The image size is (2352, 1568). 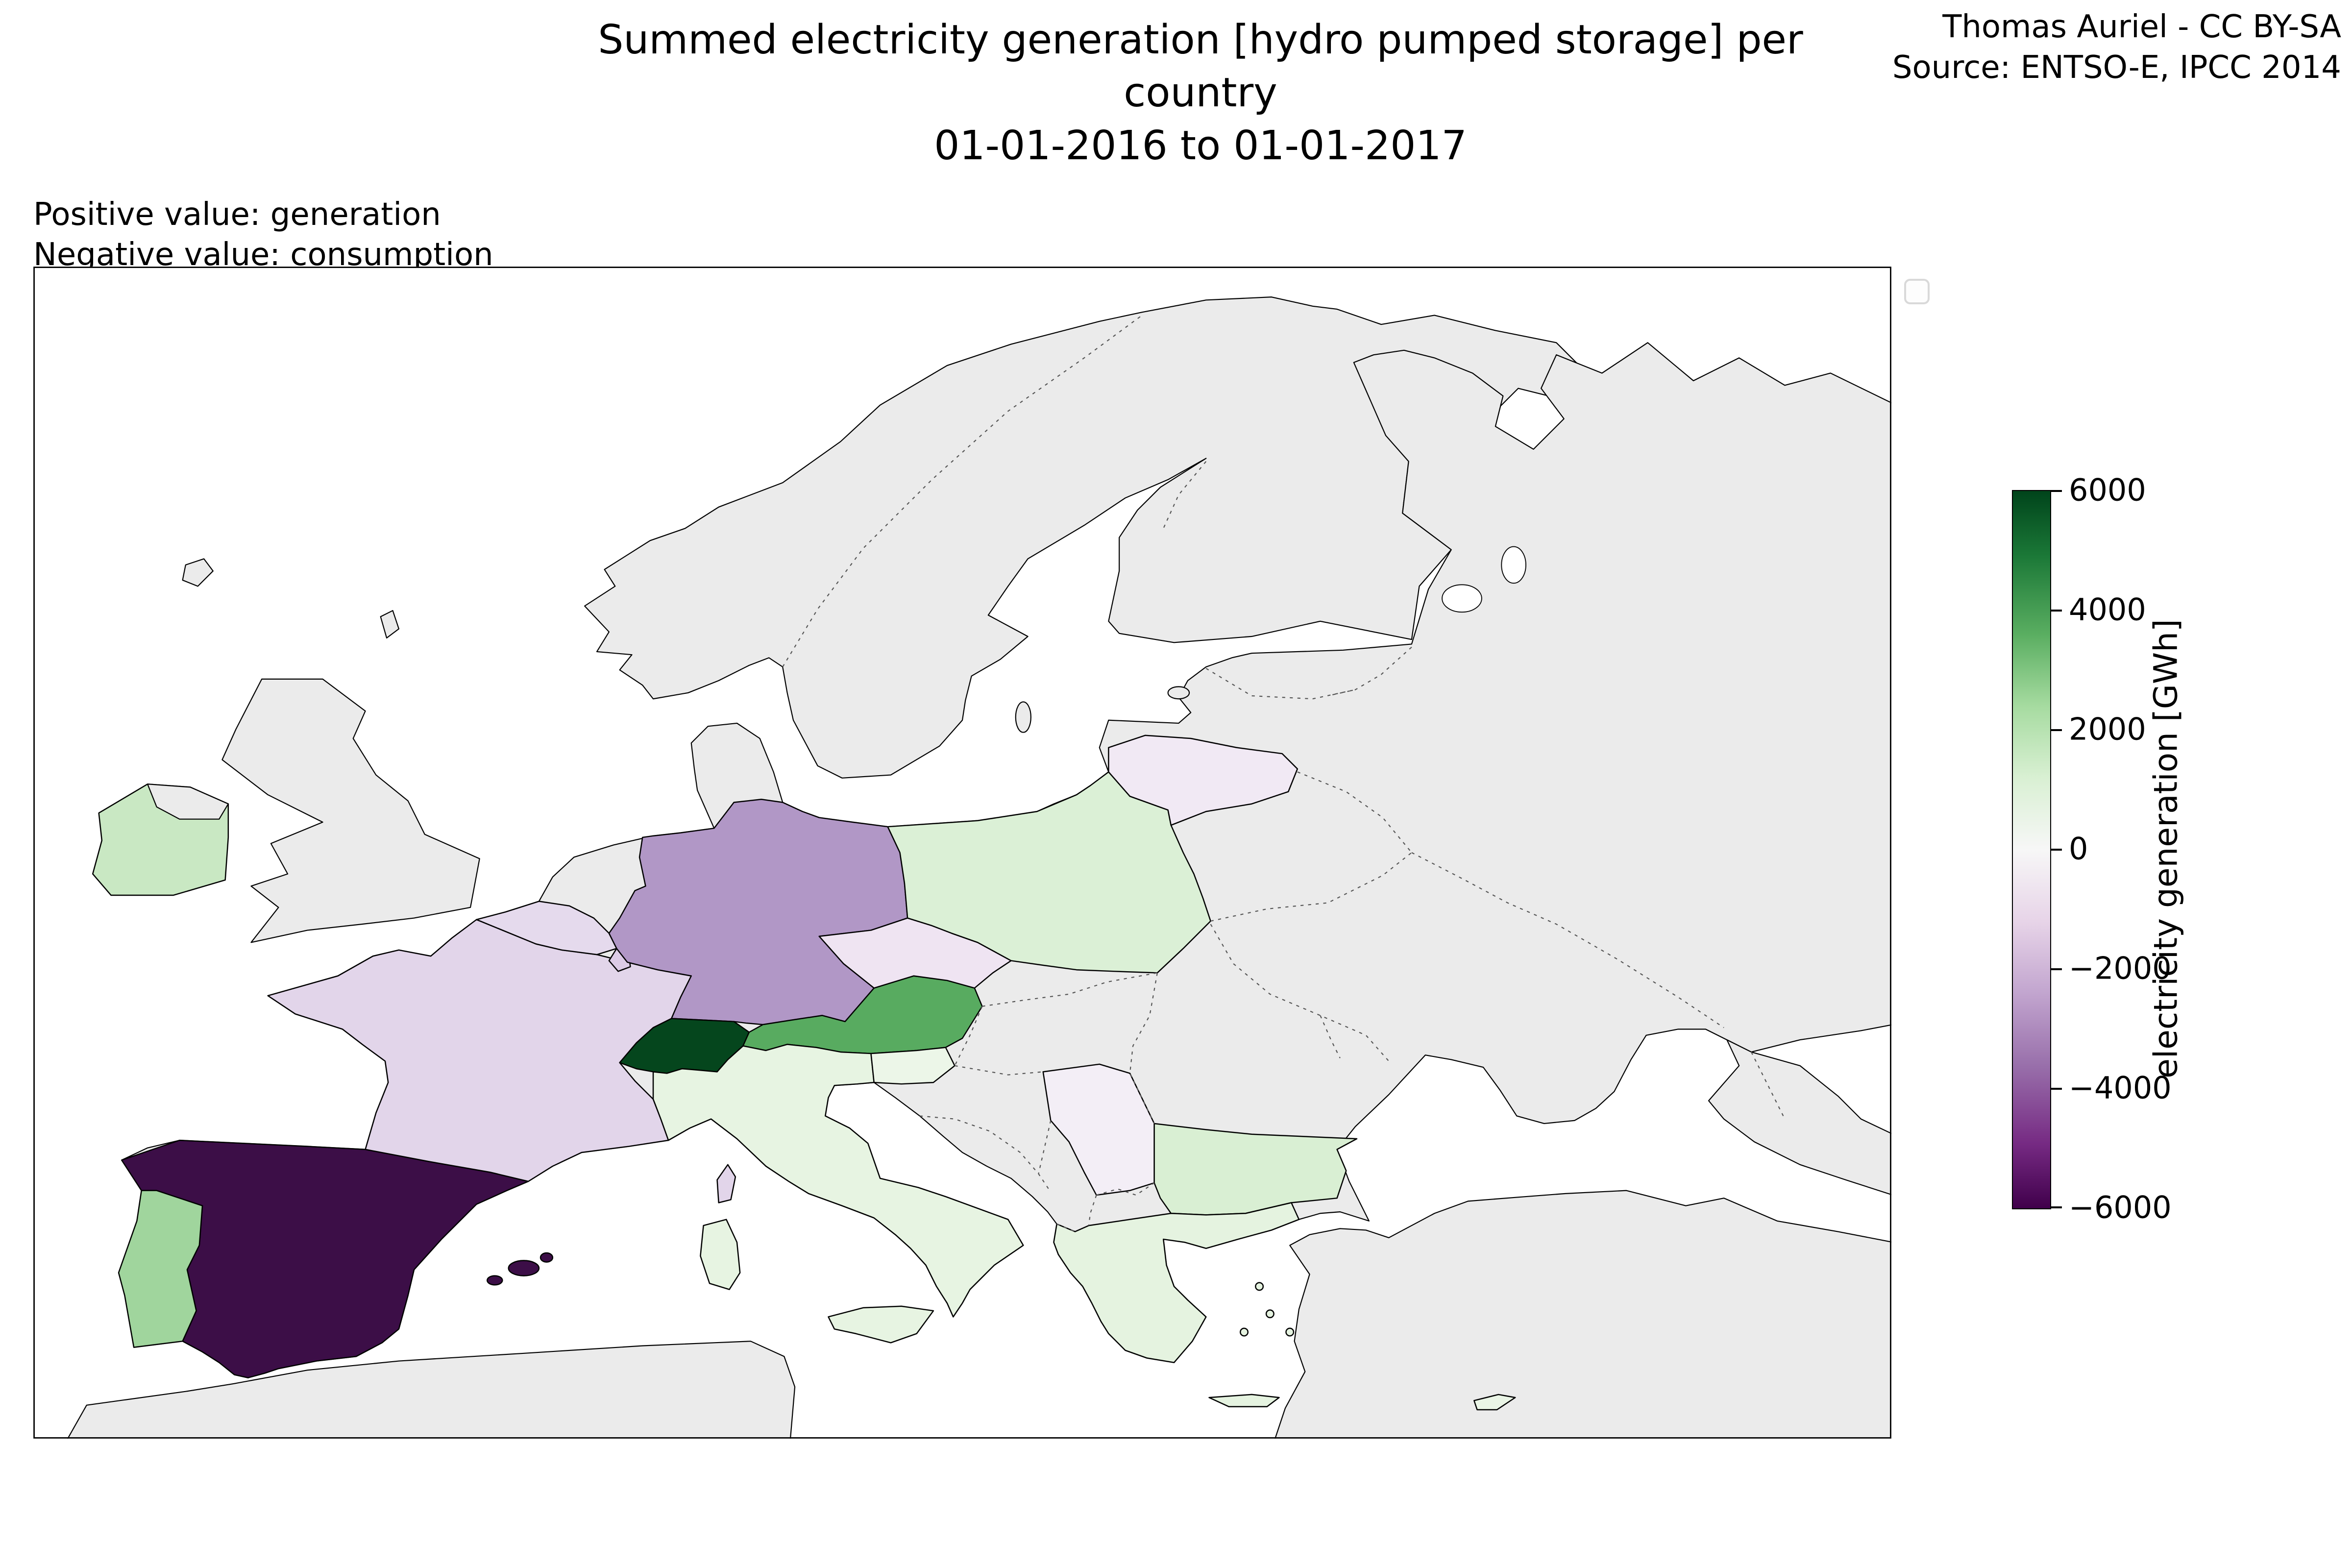 What do you see at coordinates (1582, 1314) in the screenshot?
I see `landmass-turkey` at bounding box center [1582, 1314].